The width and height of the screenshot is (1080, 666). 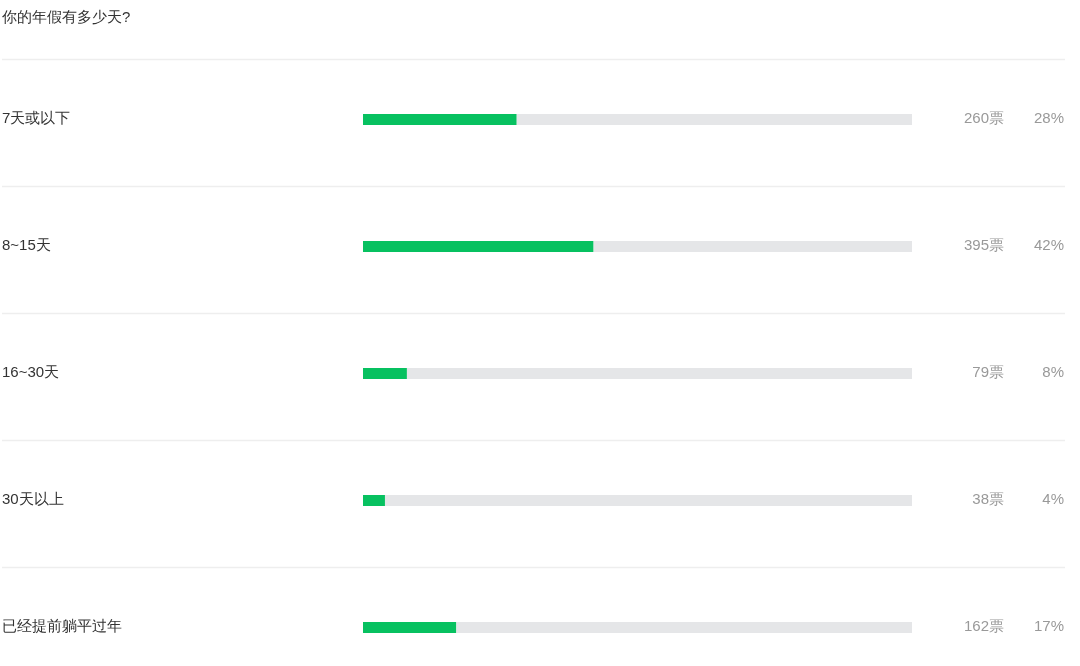 What do you see at coordinates (36, 118) in the screenshot?
I see `y-tick-label: 7天或以下` at bounding box center [36, 118].